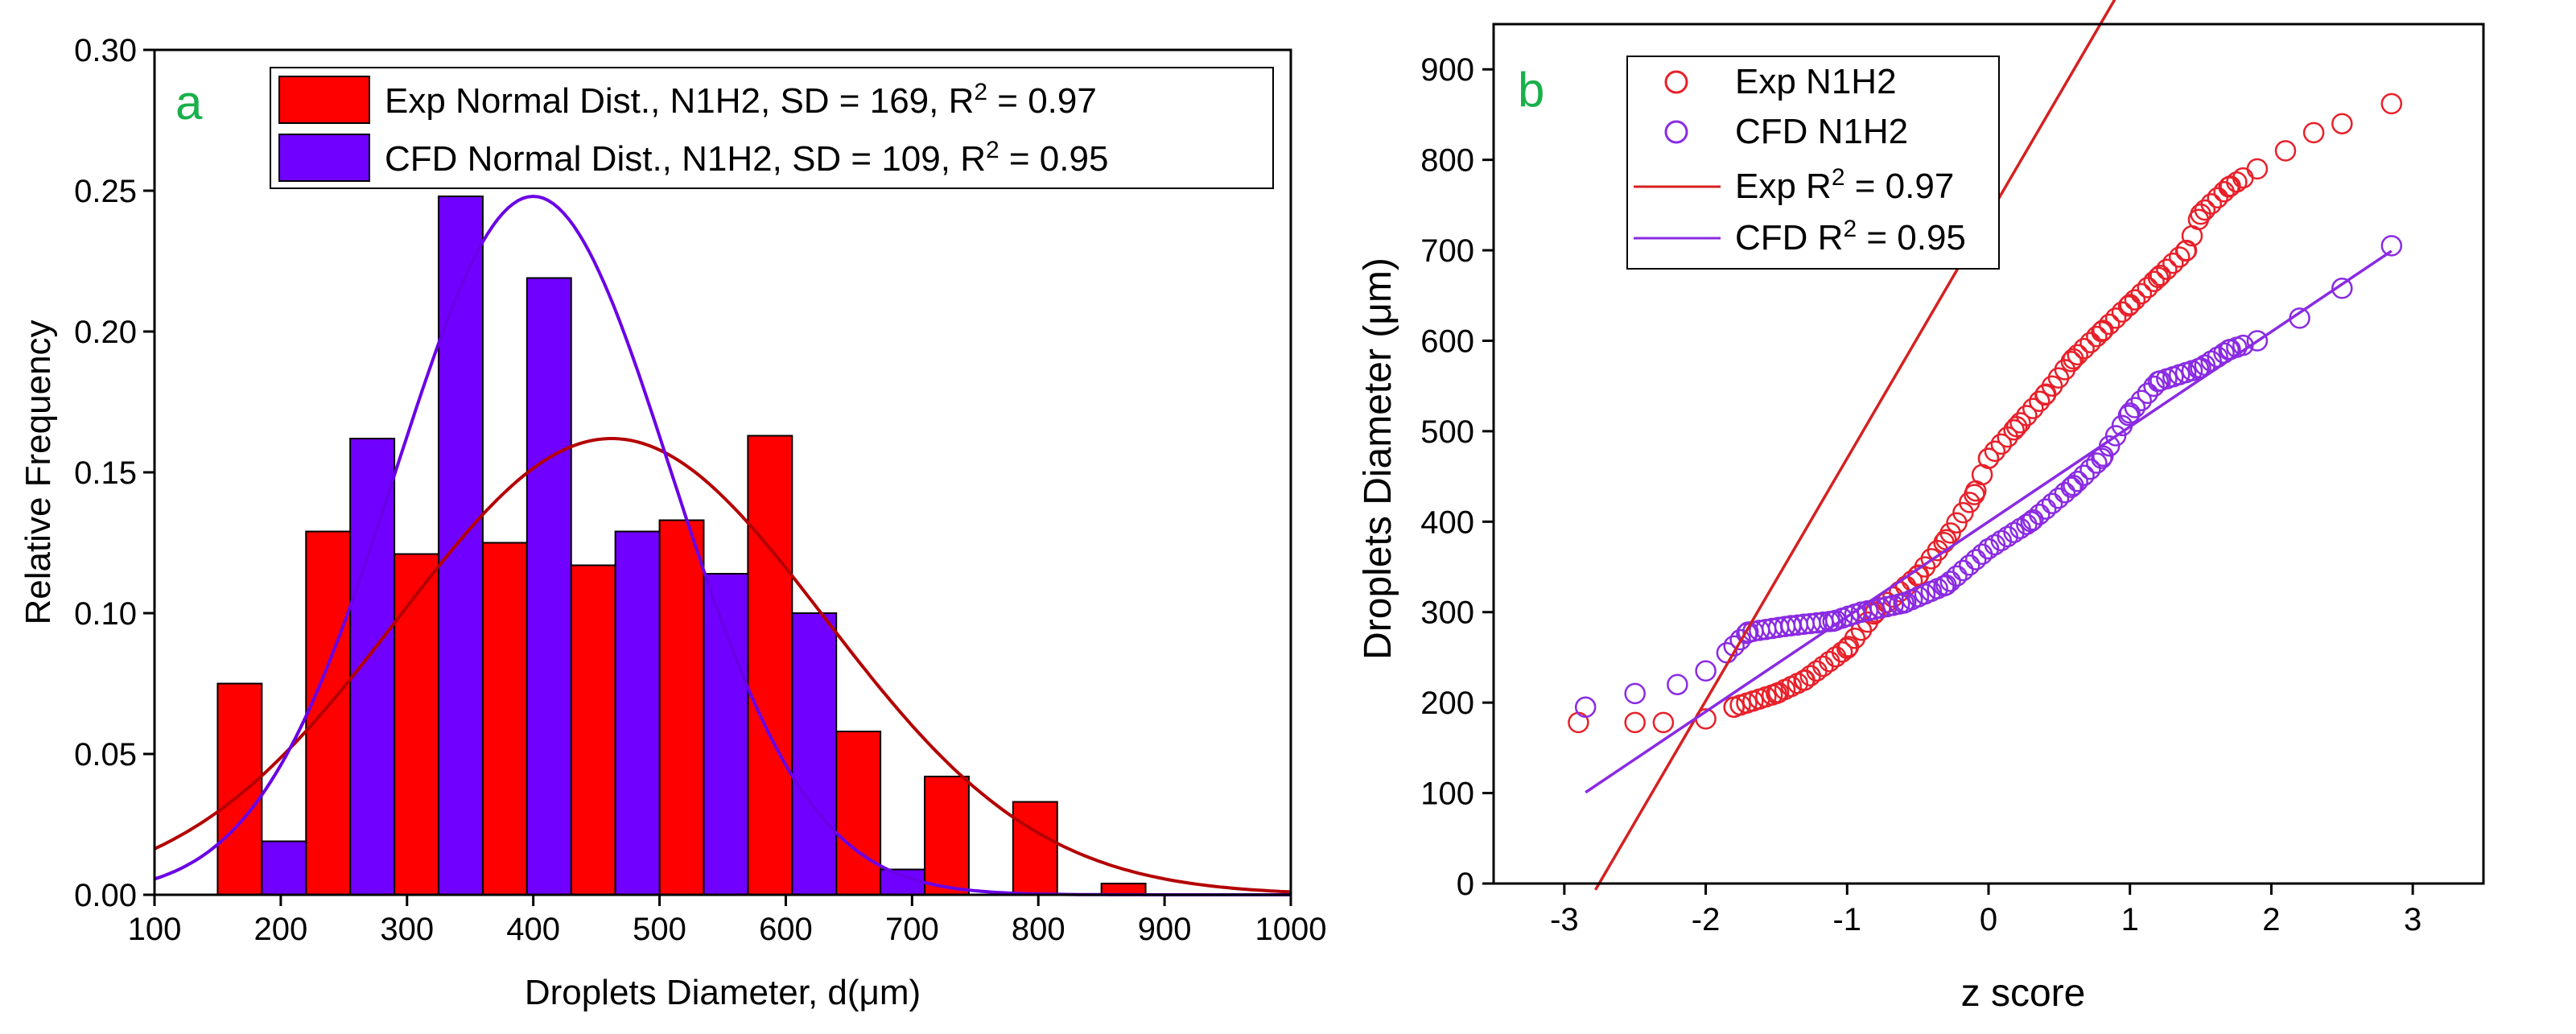 The height and width of the screenshot is (1034, 2576). Describe the element at coordinates (1447, 522) in the screenshot. I see `panel-b-y-tick-label: 400` at that location.